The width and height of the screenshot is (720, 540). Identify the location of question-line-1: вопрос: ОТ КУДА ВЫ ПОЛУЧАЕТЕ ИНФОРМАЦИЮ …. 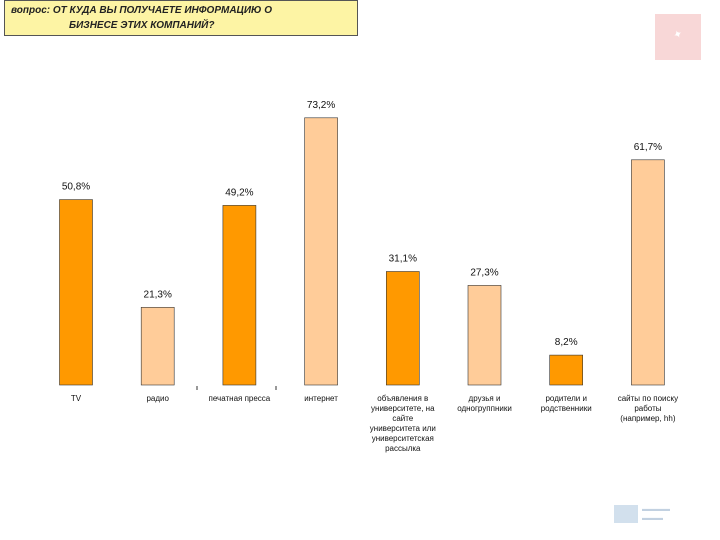
(142, 10).